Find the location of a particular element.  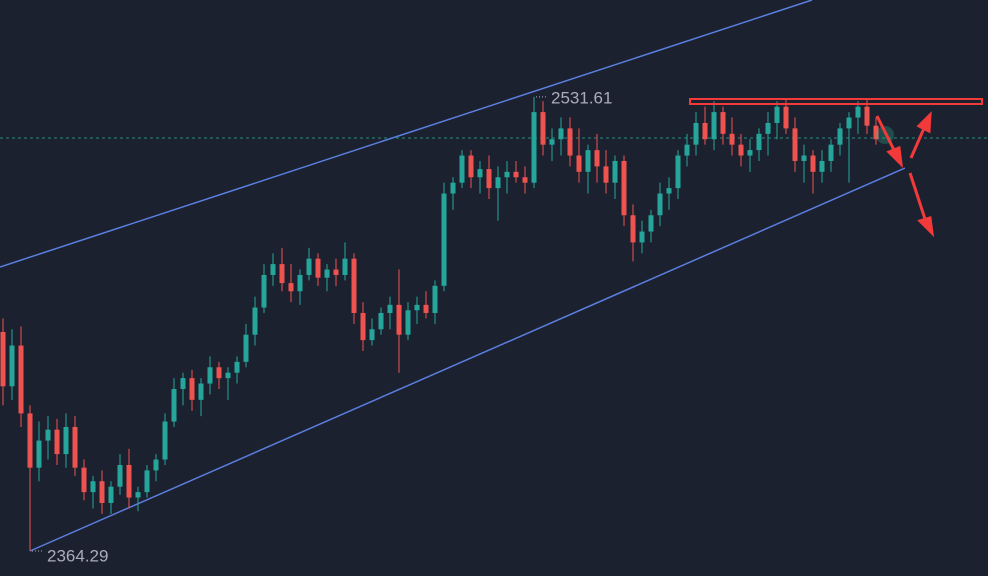

resistance-box is located at coordinates (836, 101).